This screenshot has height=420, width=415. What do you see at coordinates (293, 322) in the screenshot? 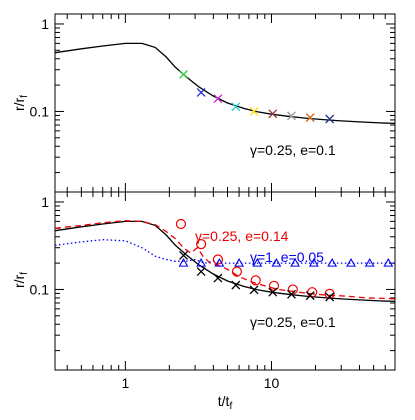
I see `annotation-black: γ=0.25, e=0.1` at bounding box center [293, 322].